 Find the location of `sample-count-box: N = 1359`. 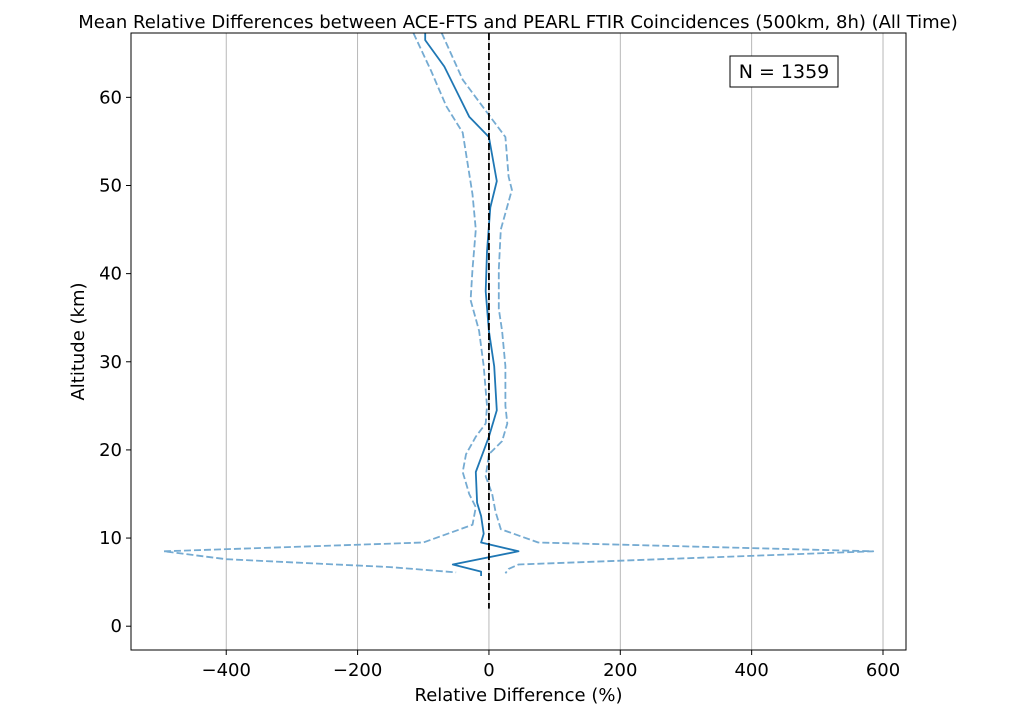

sample-count-box: N = 1359 is located at coordinates (784, 71).